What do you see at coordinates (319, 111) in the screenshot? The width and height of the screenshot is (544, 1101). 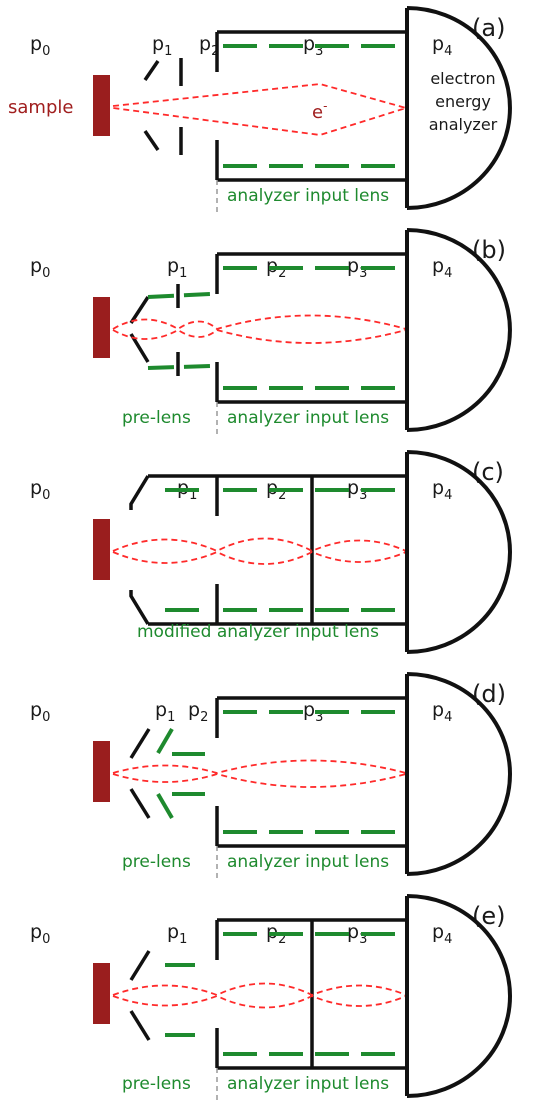 I see `electron-label: e-` at bounding box center [319, 111].